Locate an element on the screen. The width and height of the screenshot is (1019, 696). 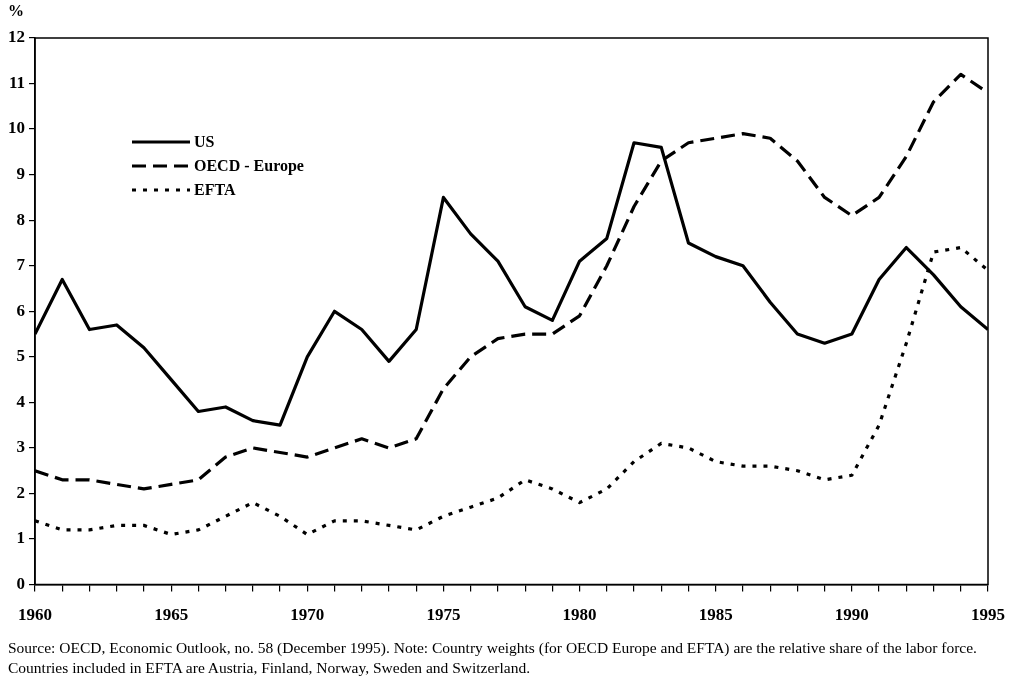
y-tick-label: 9 is located at coordinates (20, 174).